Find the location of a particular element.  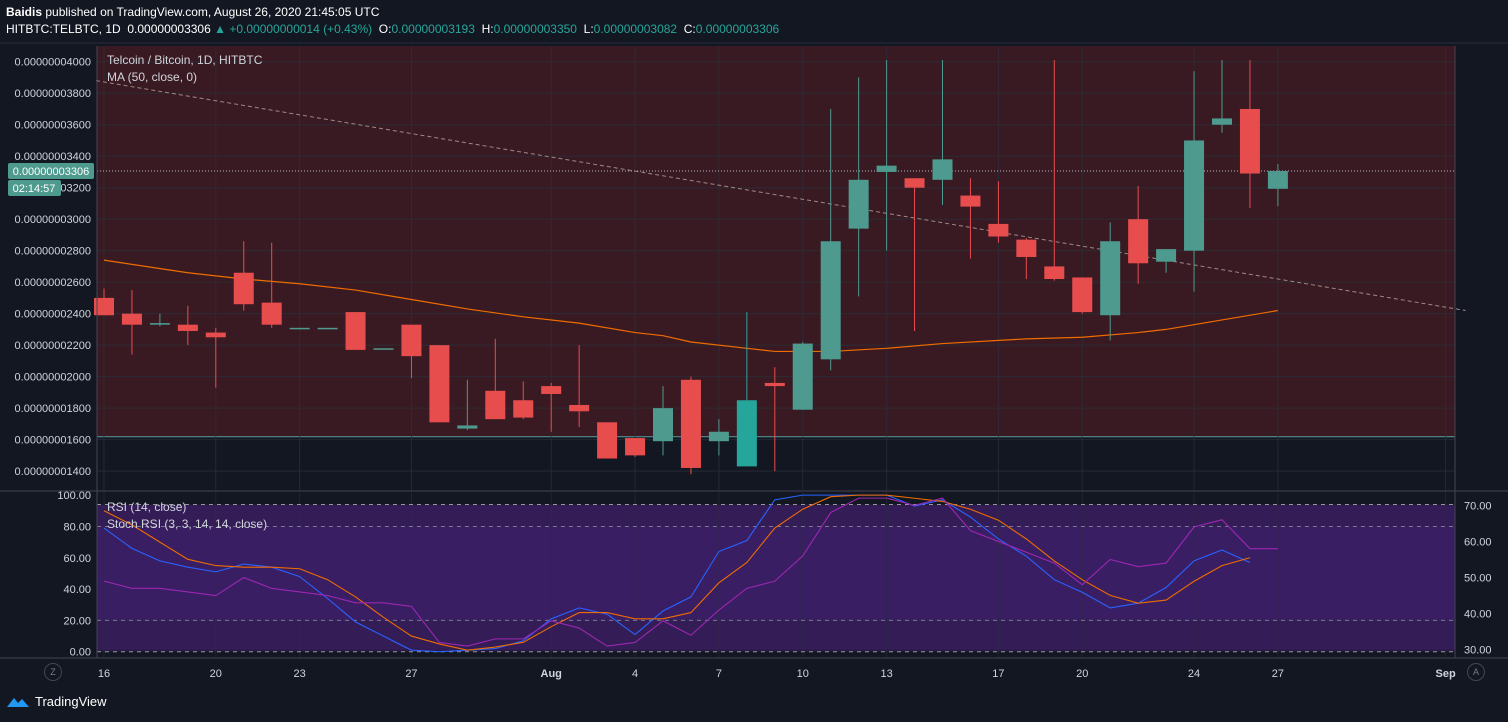

close-label: C: is located at coordinates (689, 29).